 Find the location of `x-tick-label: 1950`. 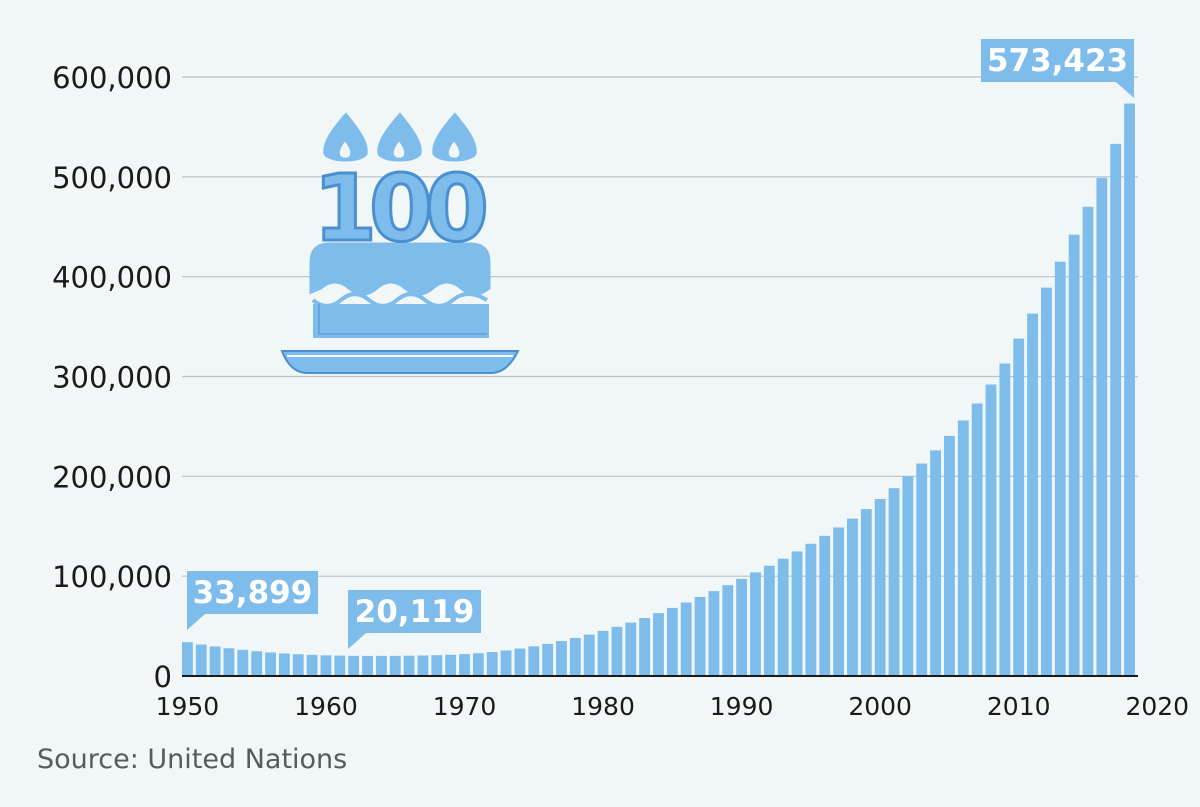

x-tick-label: 1950 is located at coordinates (188, 706).